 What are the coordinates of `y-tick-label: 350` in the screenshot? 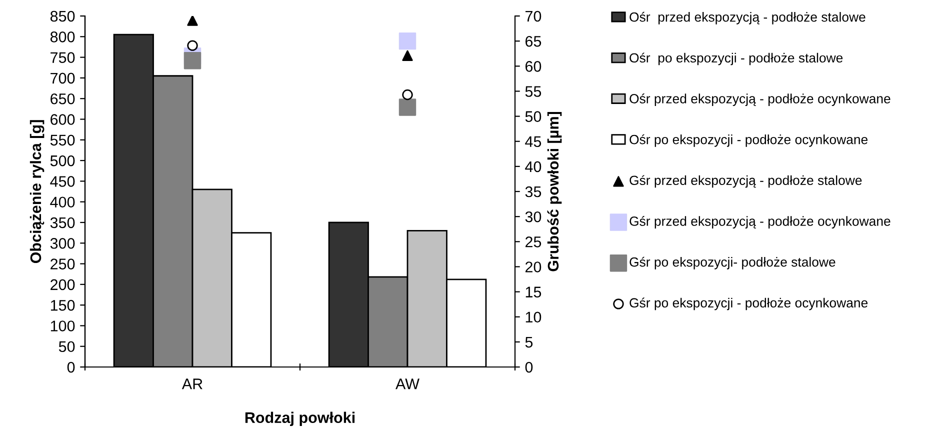 It's located at (62, 222).